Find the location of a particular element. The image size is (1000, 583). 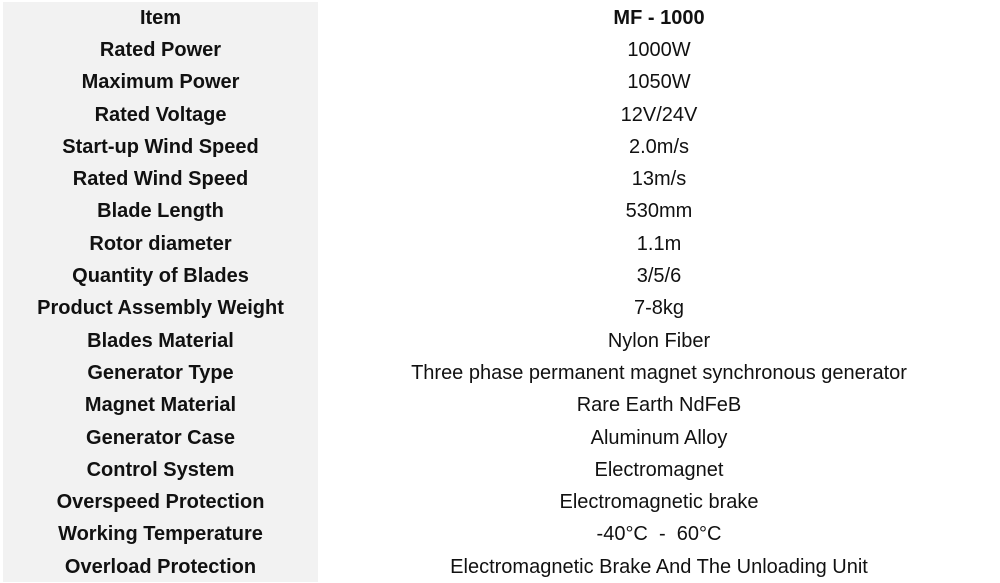

spec-label: Blade Length is located at coordinates (160, 211).